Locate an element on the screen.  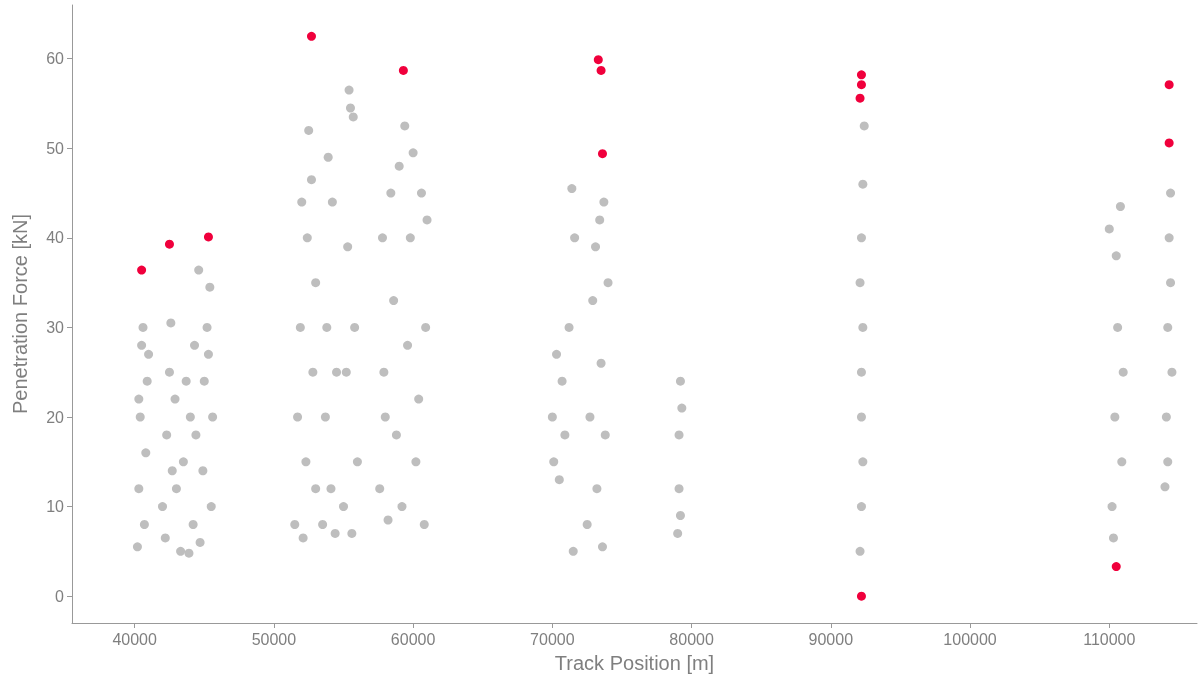
y-axis-title: Penetration Force [kN] is located at coordinates (20, 314).